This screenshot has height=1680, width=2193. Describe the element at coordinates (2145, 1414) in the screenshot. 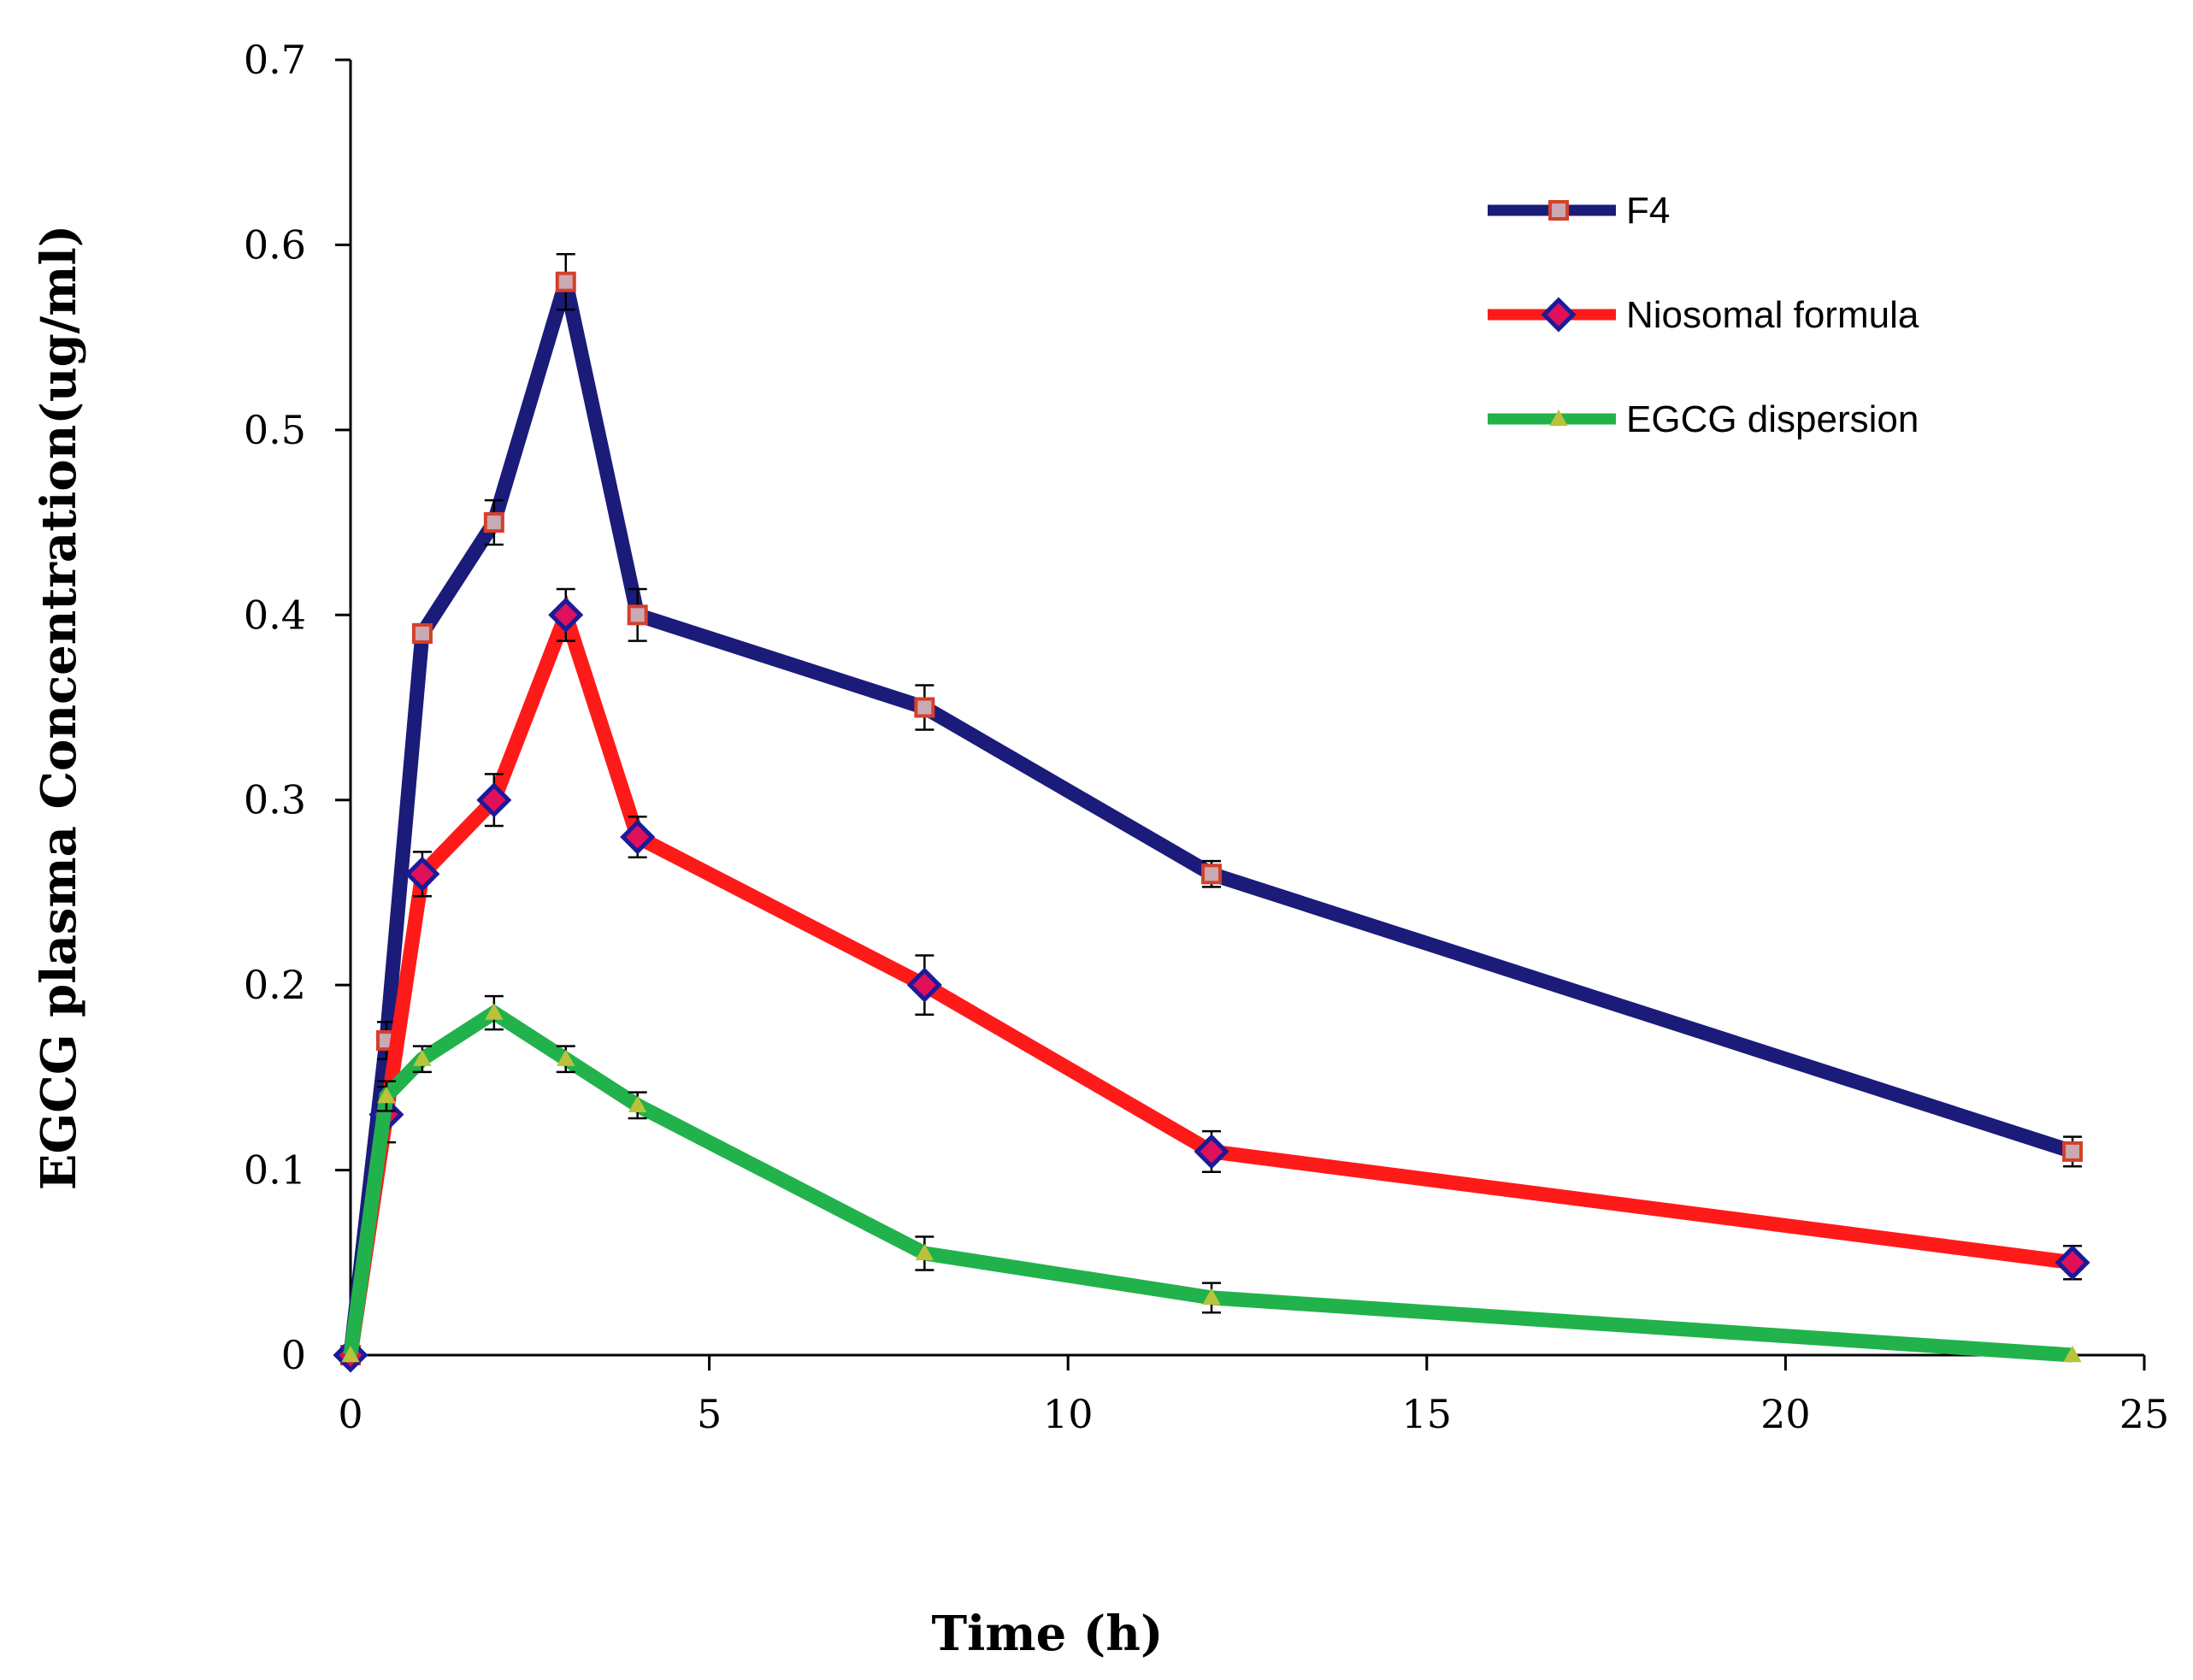

I see `x-tick-label: 25` at that location.